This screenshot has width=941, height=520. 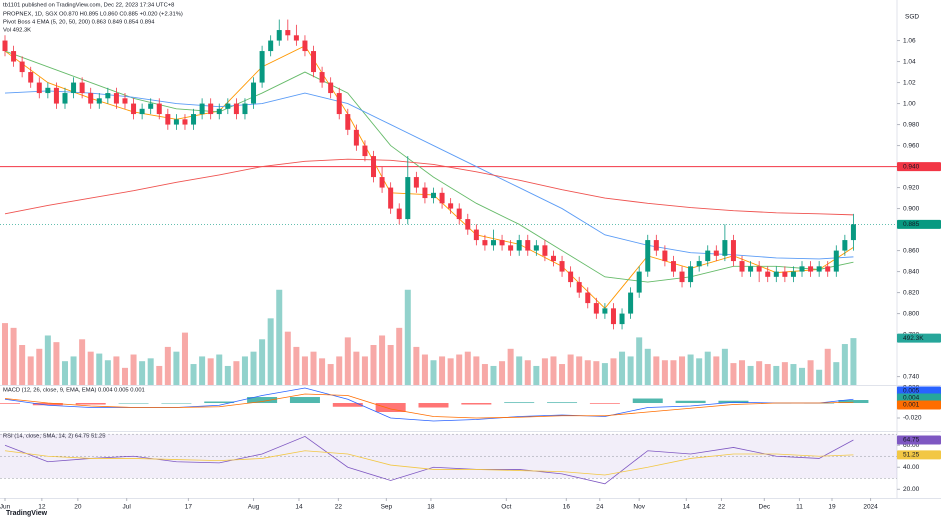 What do you see at coordinates (919, 338) in the screenshot?
I see `volume-label-box` at bounding box center [919, 338].